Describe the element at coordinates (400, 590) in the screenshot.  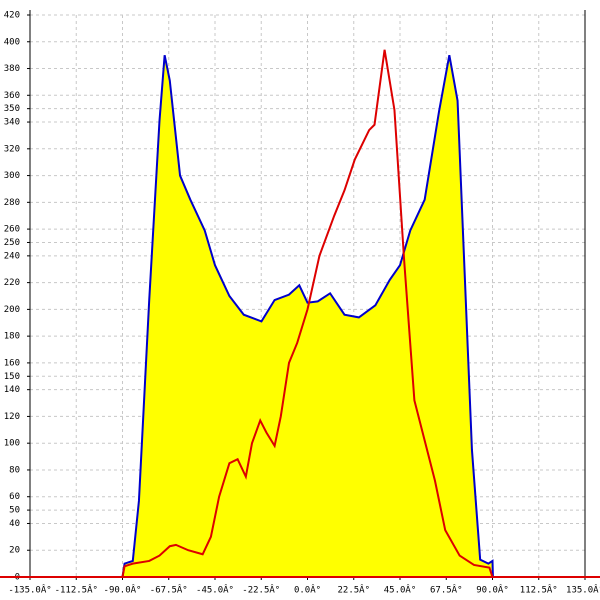
I see `x-tick-label: 45.0Â°` at that location.